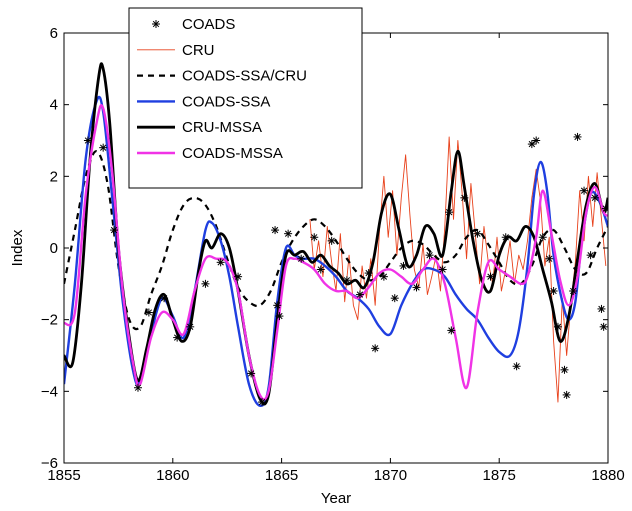  Describe the element at coordinates (499, 475) in the screenshot. I see `x-tick-label: 1875` at that location.